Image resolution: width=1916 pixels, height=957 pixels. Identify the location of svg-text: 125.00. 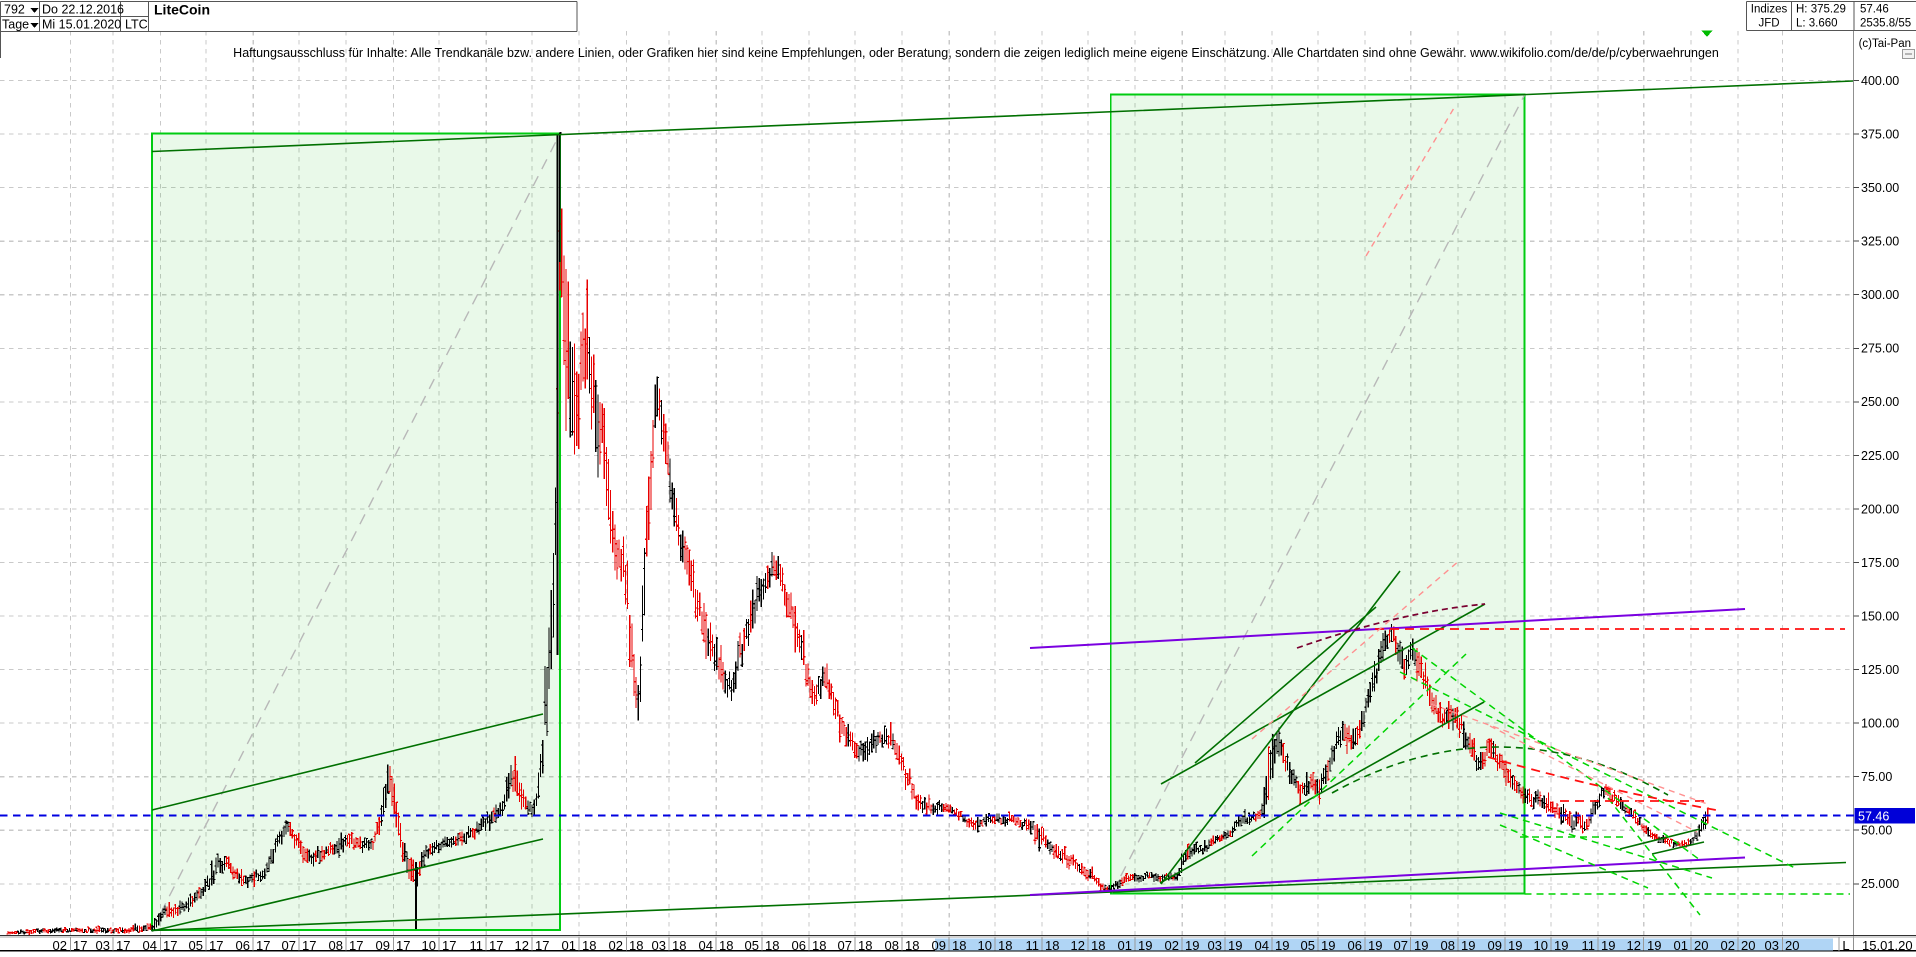
(1880, 670).